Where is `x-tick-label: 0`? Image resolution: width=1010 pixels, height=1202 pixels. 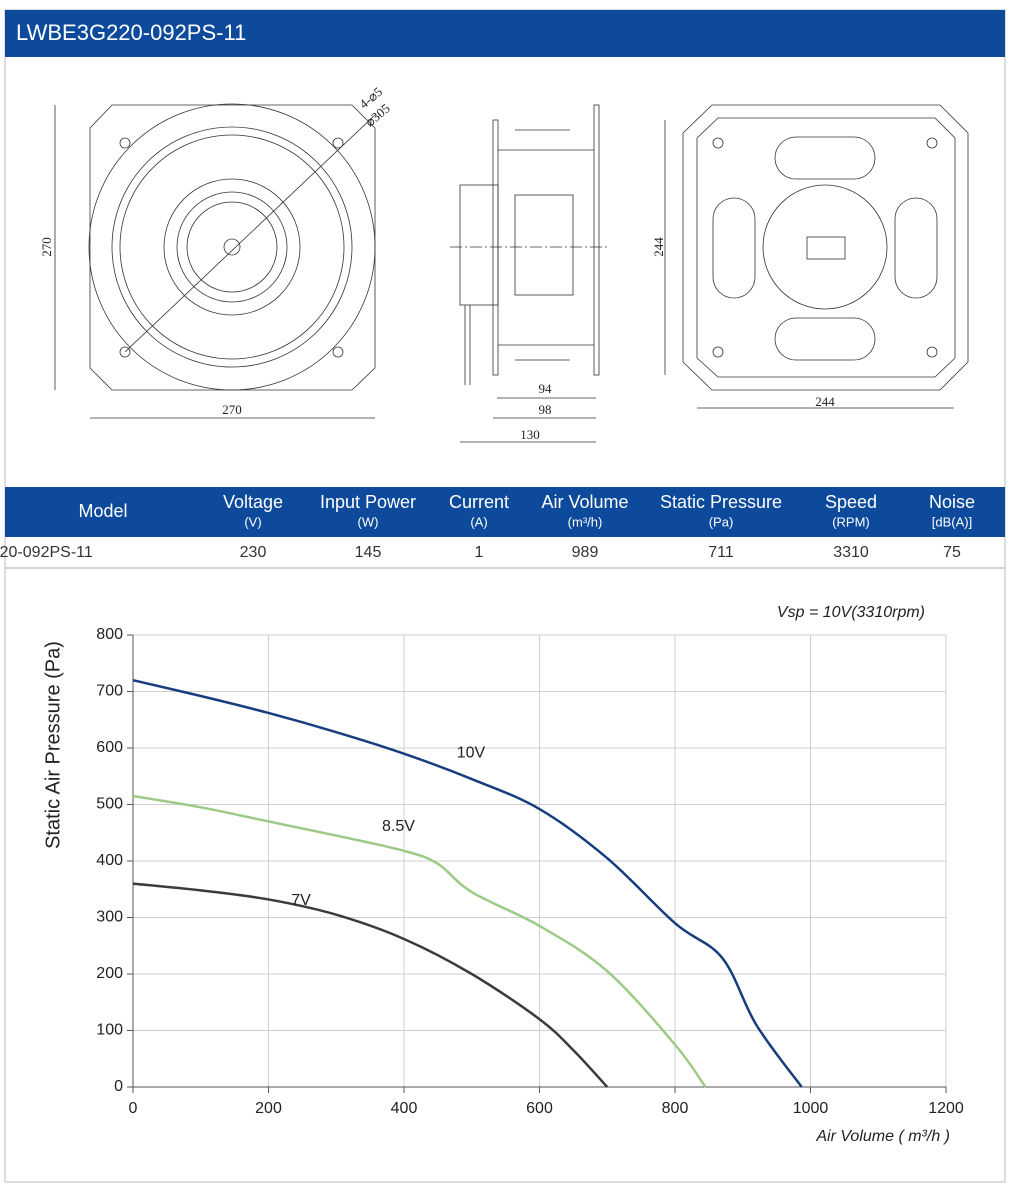 x-tick-label: 0 is located at coordinates (133, 1108).